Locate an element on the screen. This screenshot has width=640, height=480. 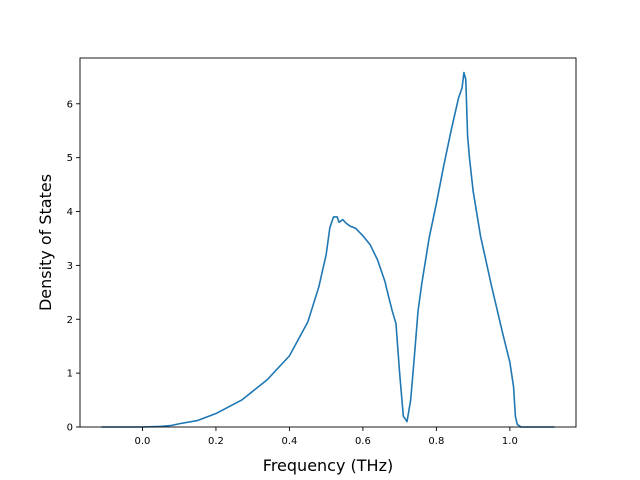
y-tick-label: 0 is located at coordinates (70, 428).